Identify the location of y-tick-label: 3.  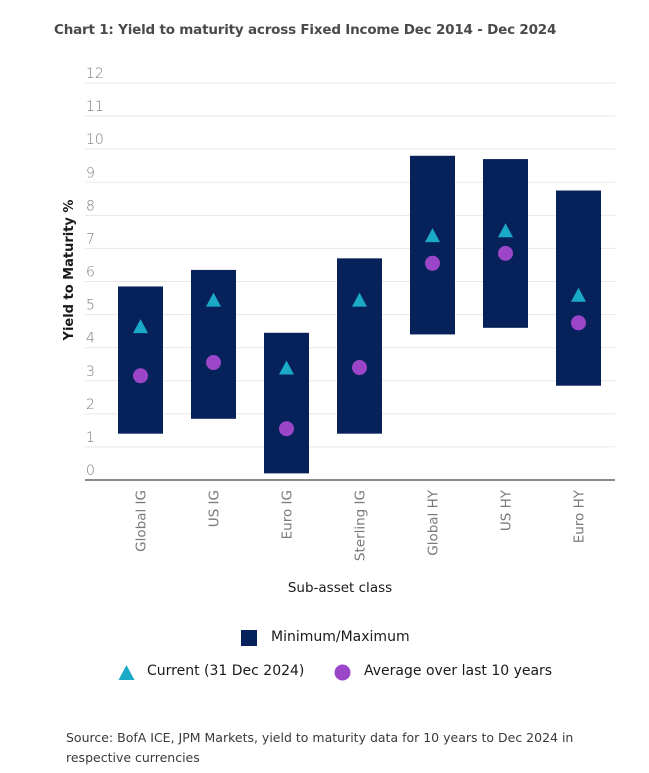
(90, 372).